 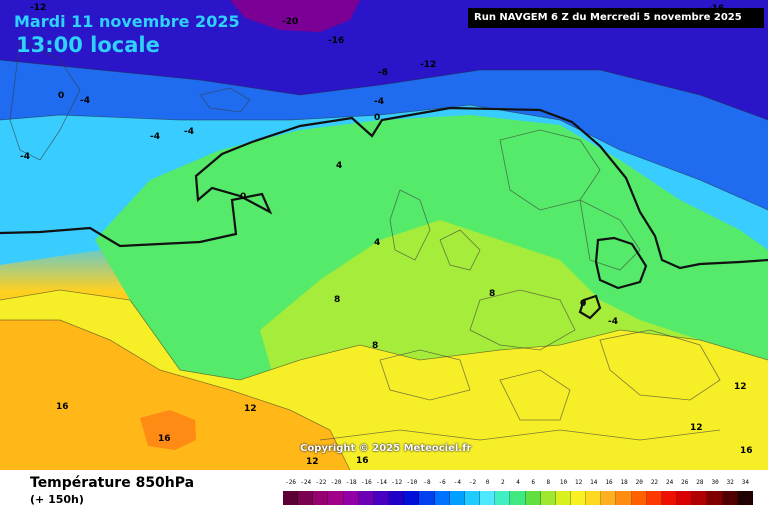 I want to click on scale-tick-label: -14, so click(x=381, y=482).